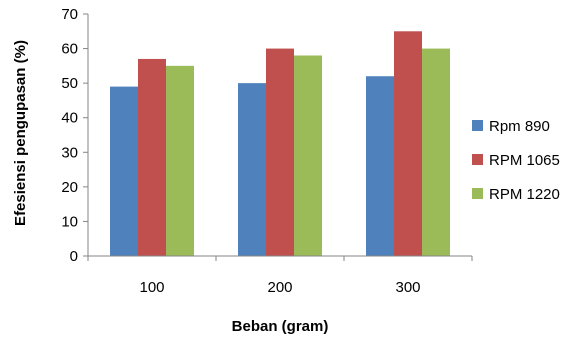  Describe the element at coordinates (69, 49) in the screenshot. I see `y-tick-label: 60` at that location.